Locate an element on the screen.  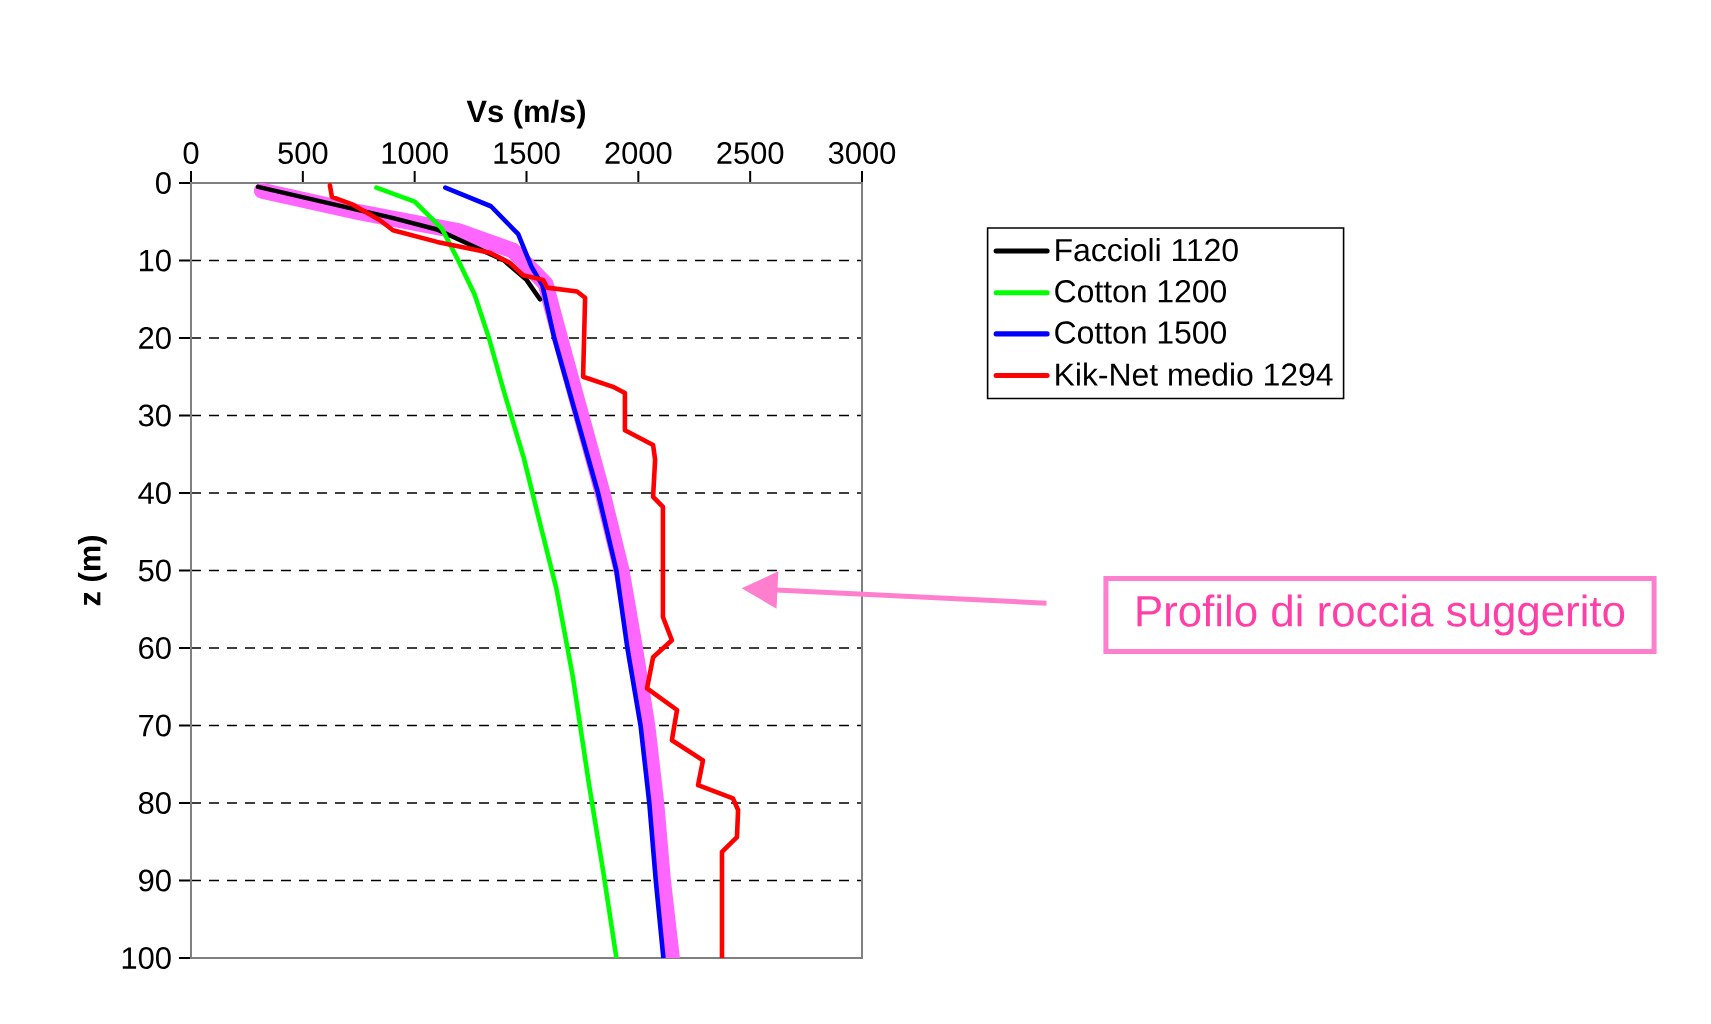
y-tick-label: 60 is located at coordinates (155, 648).